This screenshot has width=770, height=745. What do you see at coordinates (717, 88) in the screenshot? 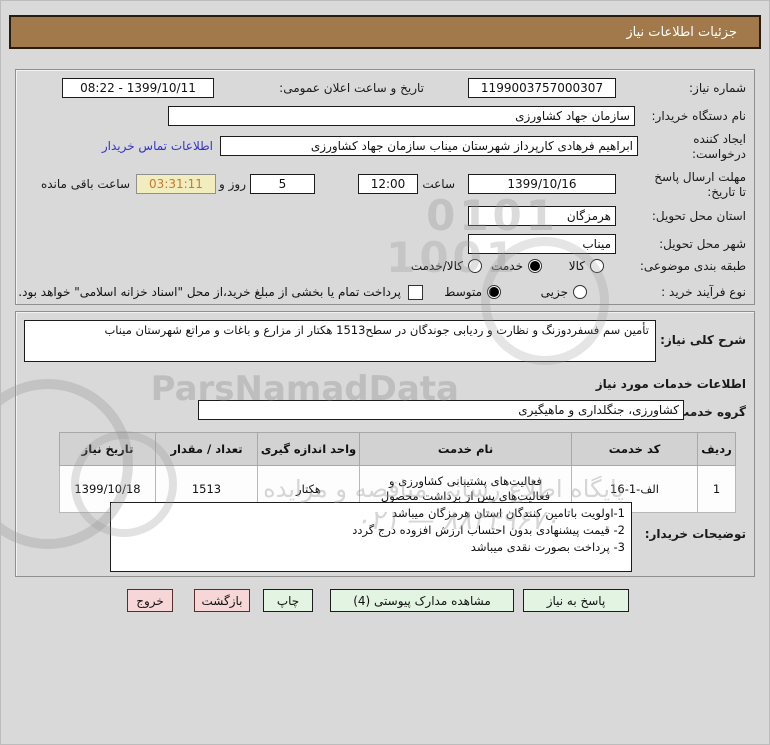
I see `need-number-label: شماره نیاز:` at bounding box center [717, 88].